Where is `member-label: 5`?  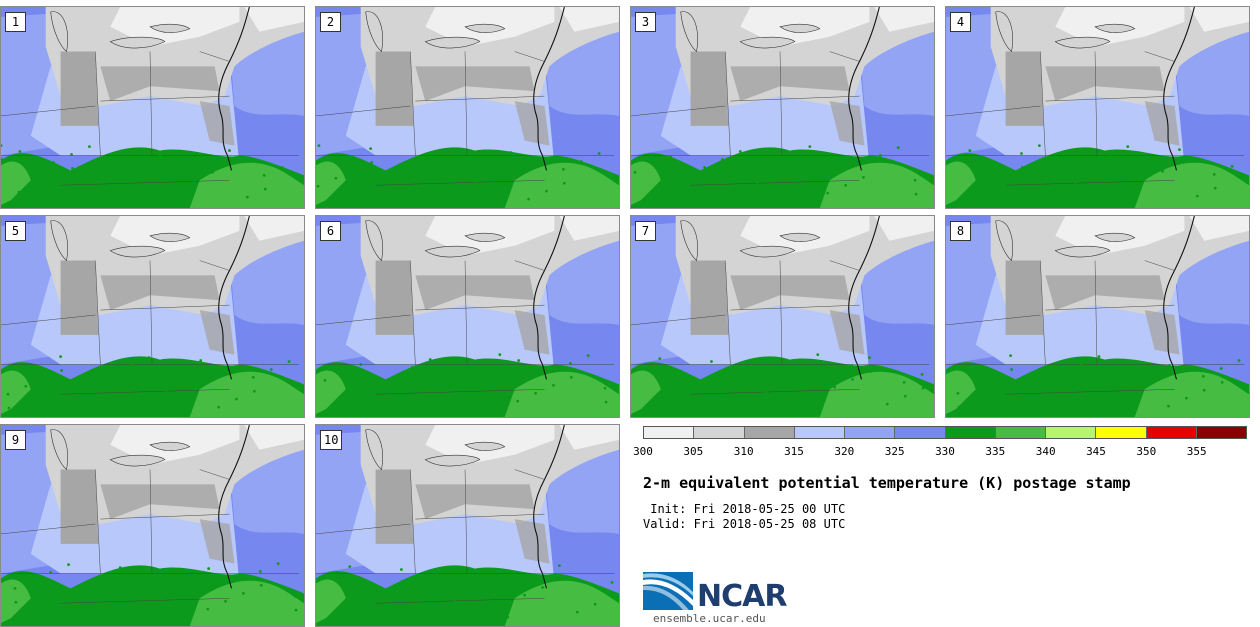 member-label: 5 is located at coordinates (15, 231).